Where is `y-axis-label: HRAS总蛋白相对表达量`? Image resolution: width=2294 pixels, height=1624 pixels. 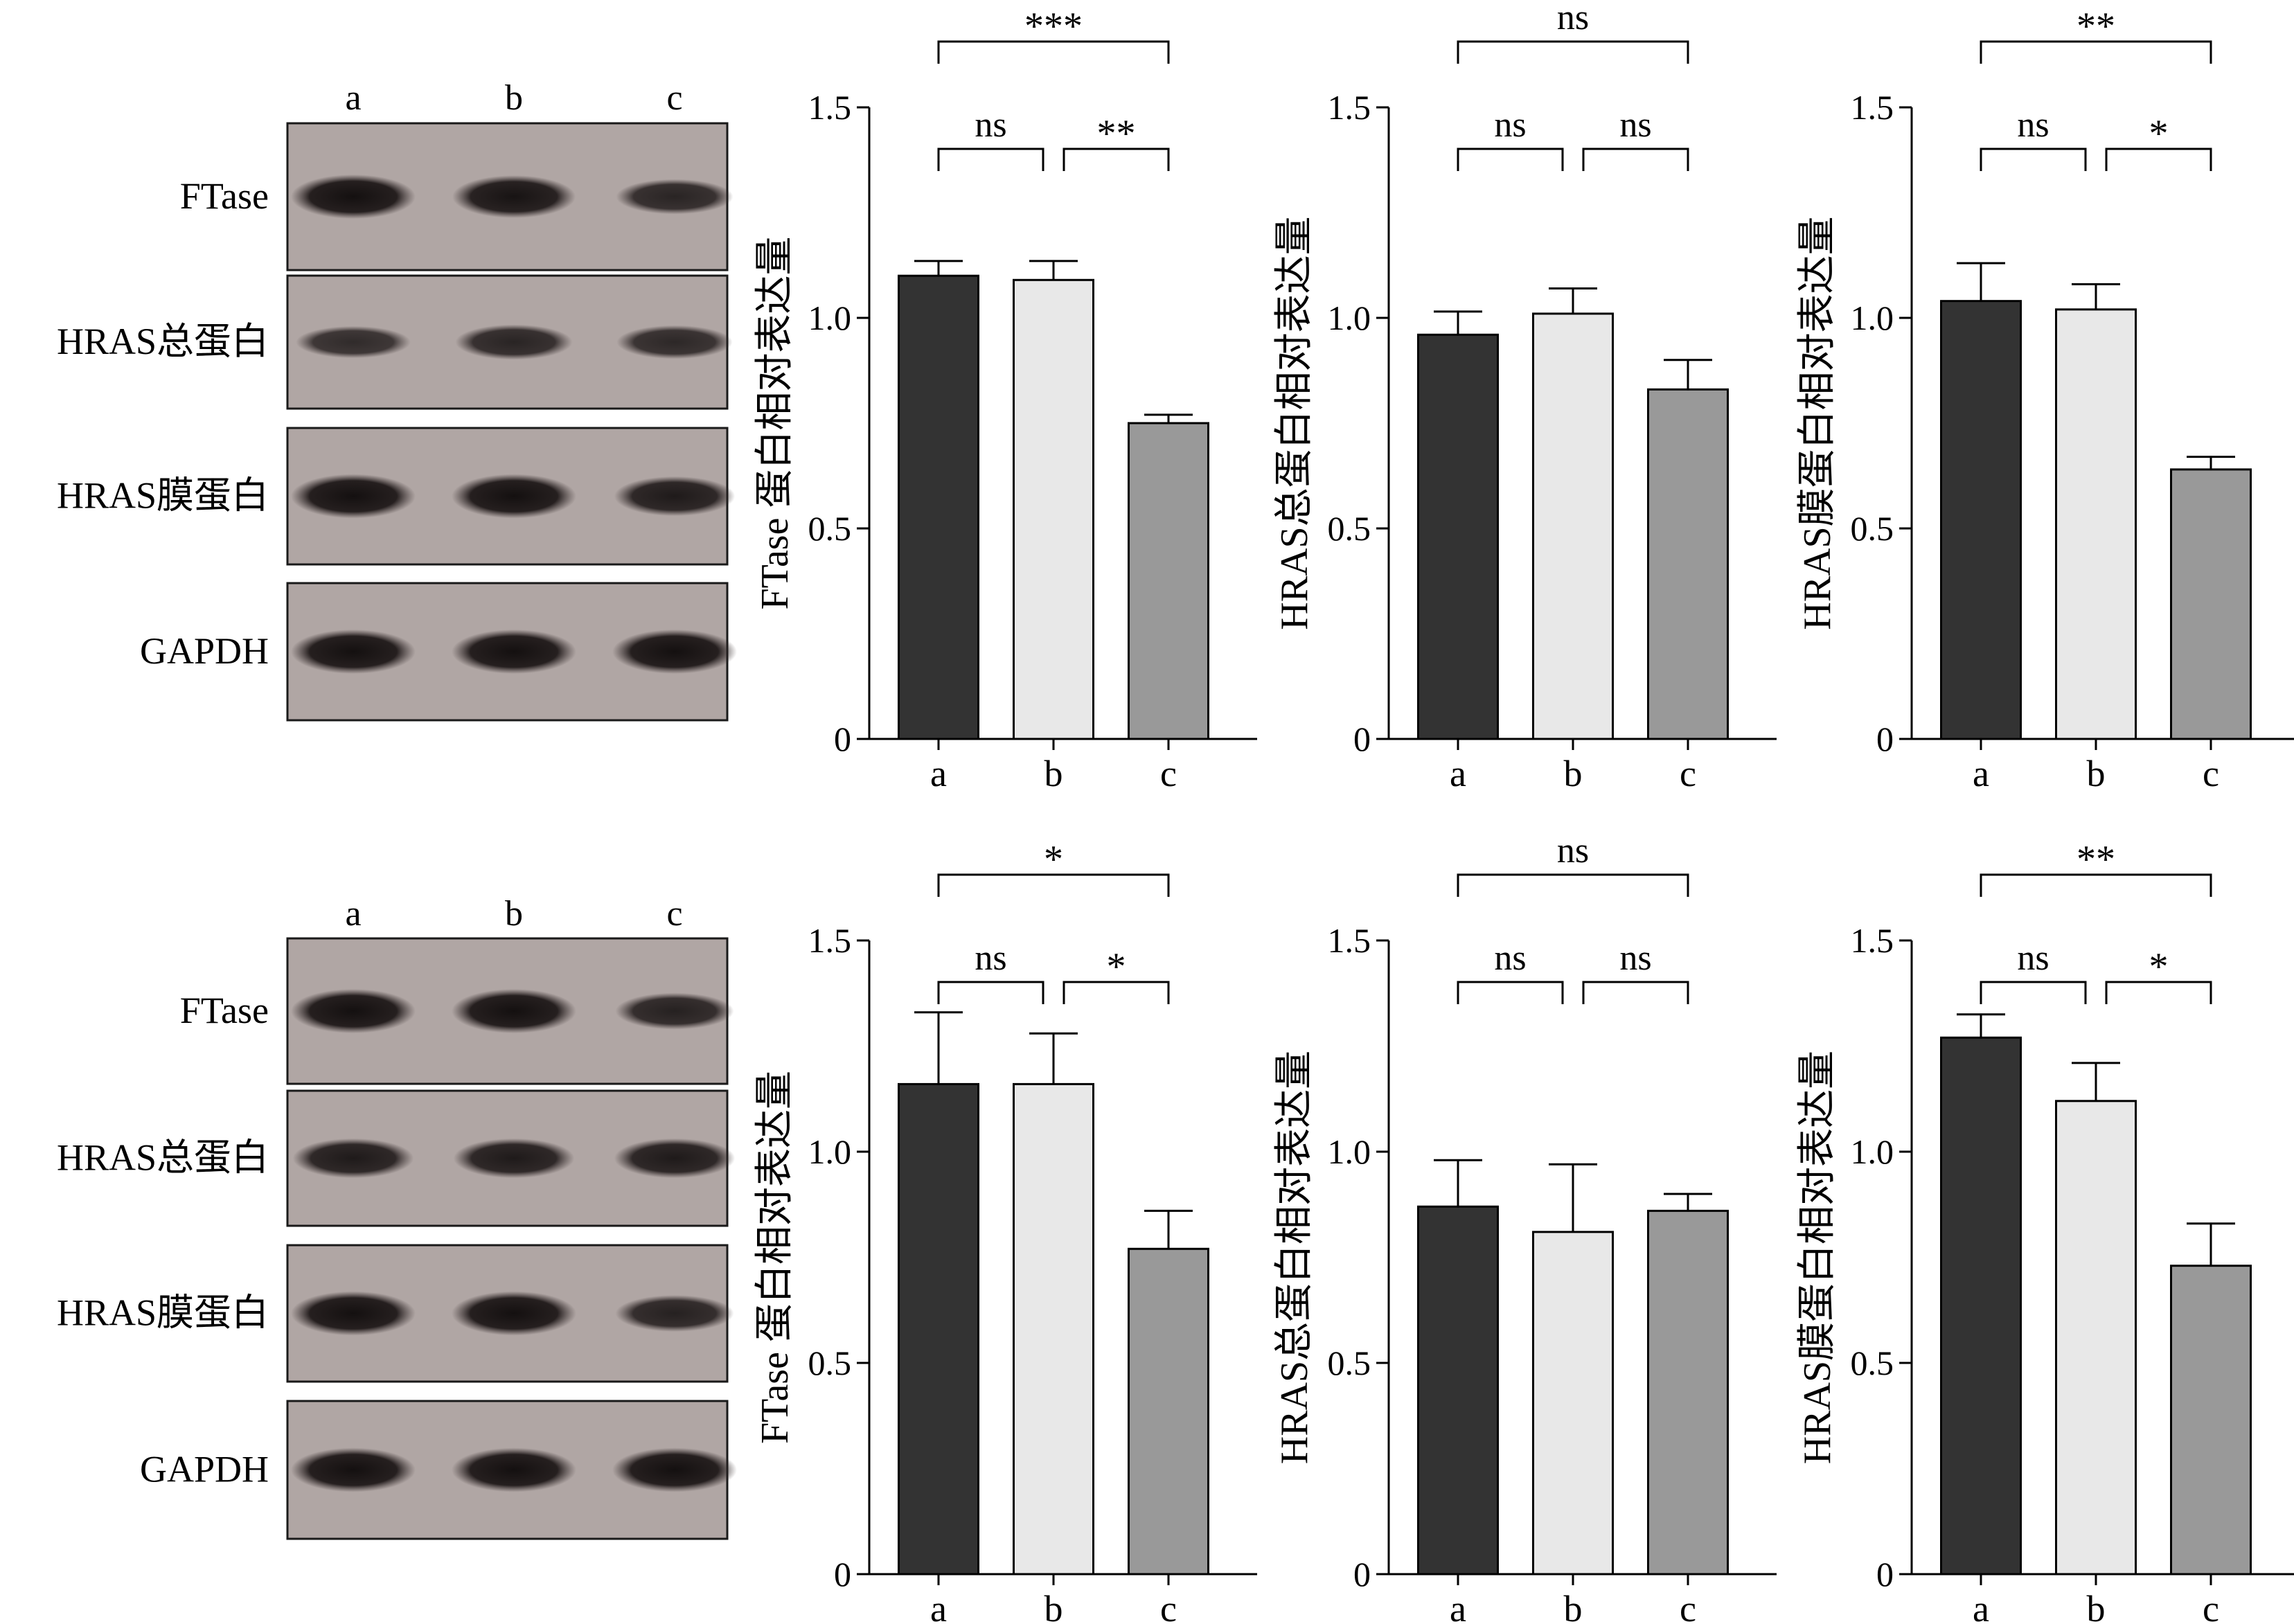
y-axis-label: HRAS总蛋白相对表达量 is located at coordinates (1294, 1257).